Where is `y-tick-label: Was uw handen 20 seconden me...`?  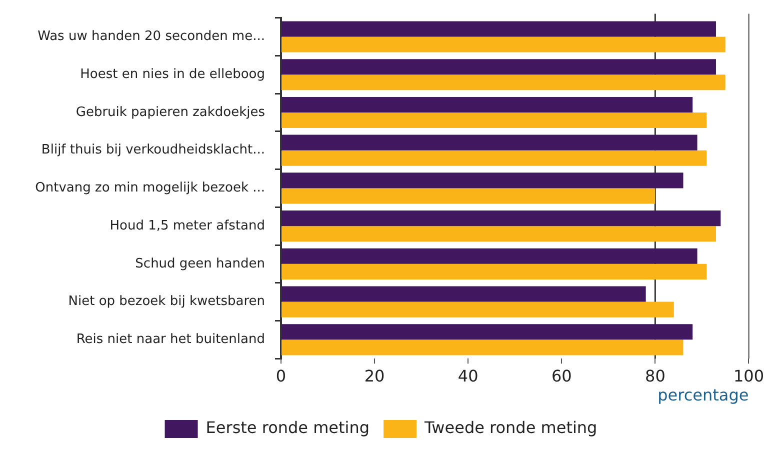
y-tick-label: Was uw handen 20 seconden me... is located at coordinates (151, 36).